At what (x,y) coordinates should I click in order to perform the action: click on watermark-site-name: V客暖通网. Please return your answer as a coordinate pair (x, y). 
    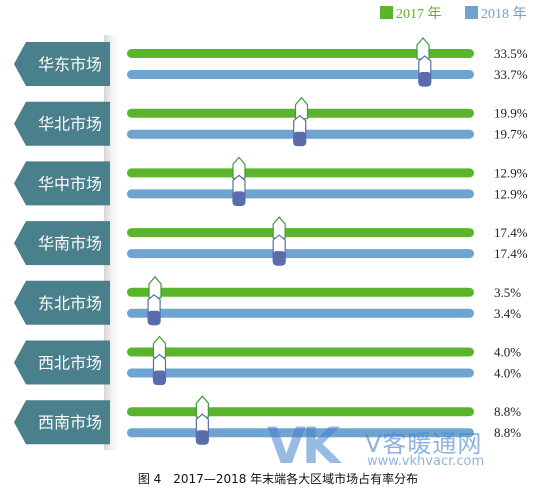
    Looking at the image, I should click on (424, 444).